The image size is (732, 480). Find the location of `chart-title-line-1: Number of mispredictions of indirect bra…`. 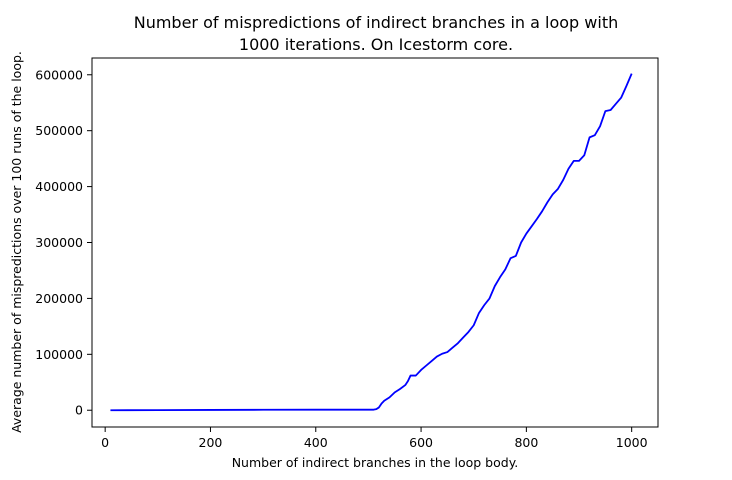

chart-title-line-1: Number of mispredictions of indirect bra… is located at coordinates (376, 22).